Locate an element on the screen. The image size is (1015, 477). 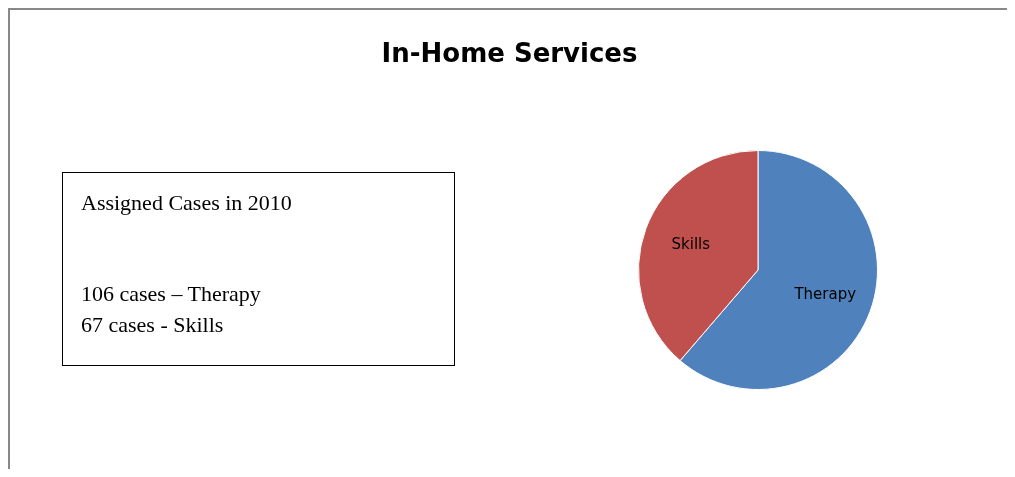
text: 67 cases - Skills is located at coordinates (153, 325).